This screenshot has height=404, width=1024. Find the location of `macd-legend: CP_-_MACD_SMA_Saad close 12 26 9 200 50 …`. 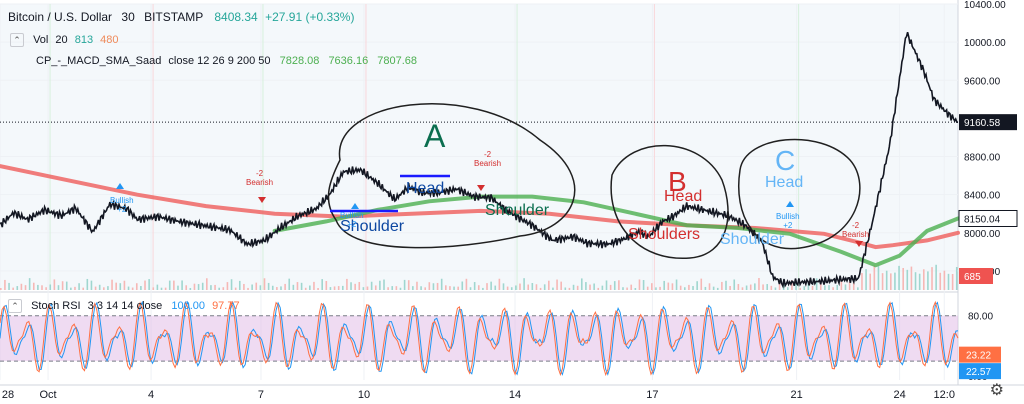

macd-legend: CP_-_MACD_SMA_Saad close 12 26 9 200 50 … is located at coordinates (226, 61).